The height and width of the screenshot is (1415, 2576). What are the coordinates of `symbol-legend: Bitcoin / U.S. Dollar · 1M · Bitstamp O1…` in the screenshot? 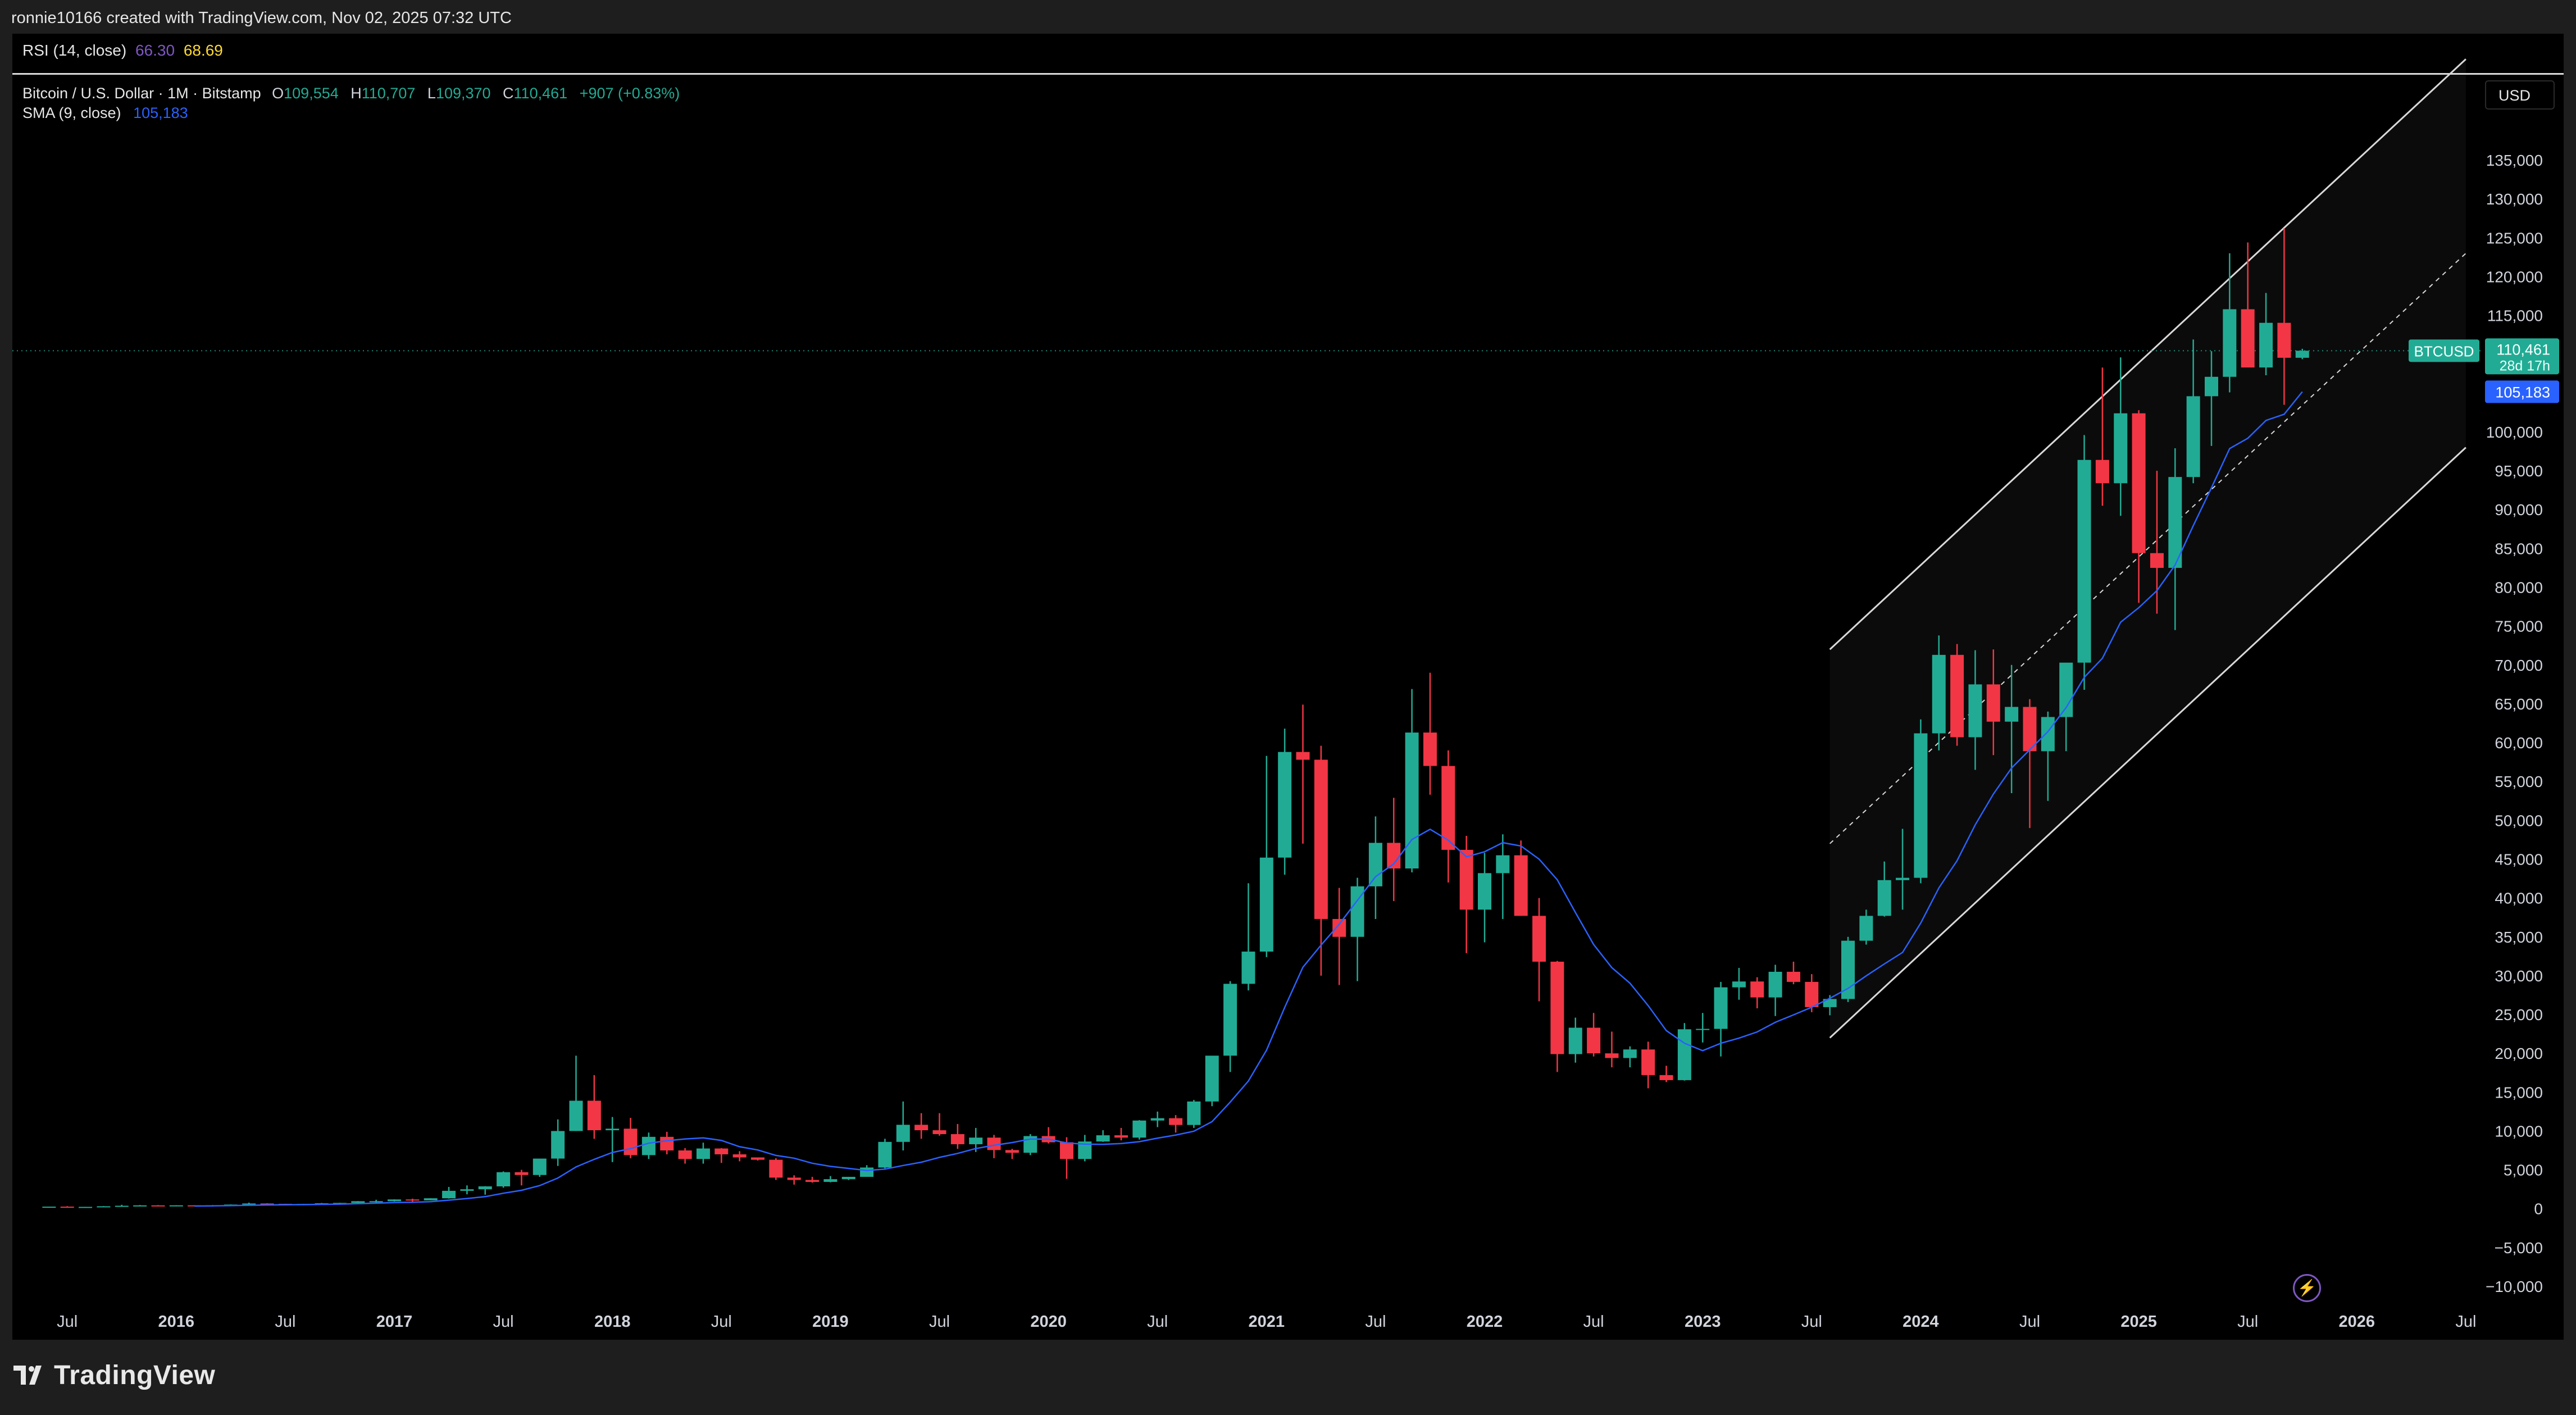 It's located at (353, 93).